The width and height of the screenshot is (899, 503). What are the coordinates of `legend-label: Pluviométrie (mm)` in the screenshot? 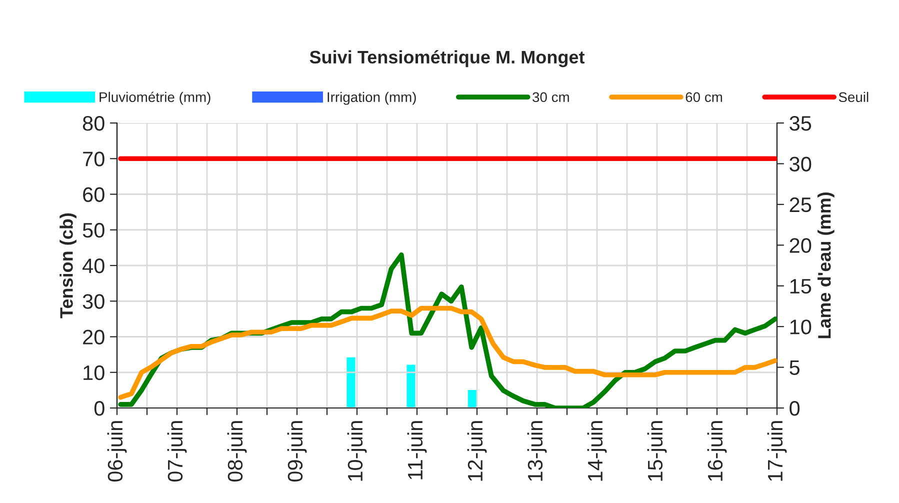 It's located at (155, 98).